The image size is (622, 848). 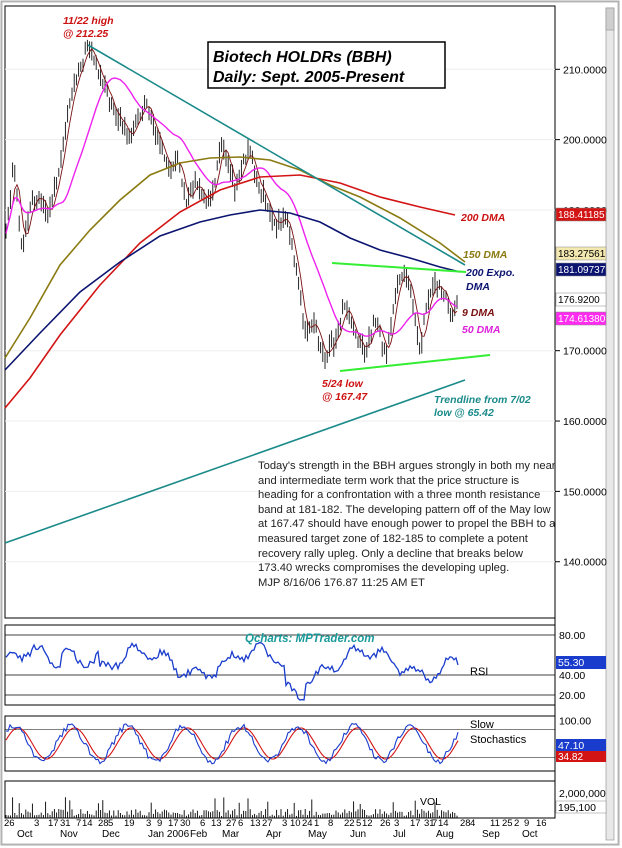 What do you see at coordinates (185, 823) in the screenshot?
I see `x-day-tick: 30` at bounding box center [185, 823].